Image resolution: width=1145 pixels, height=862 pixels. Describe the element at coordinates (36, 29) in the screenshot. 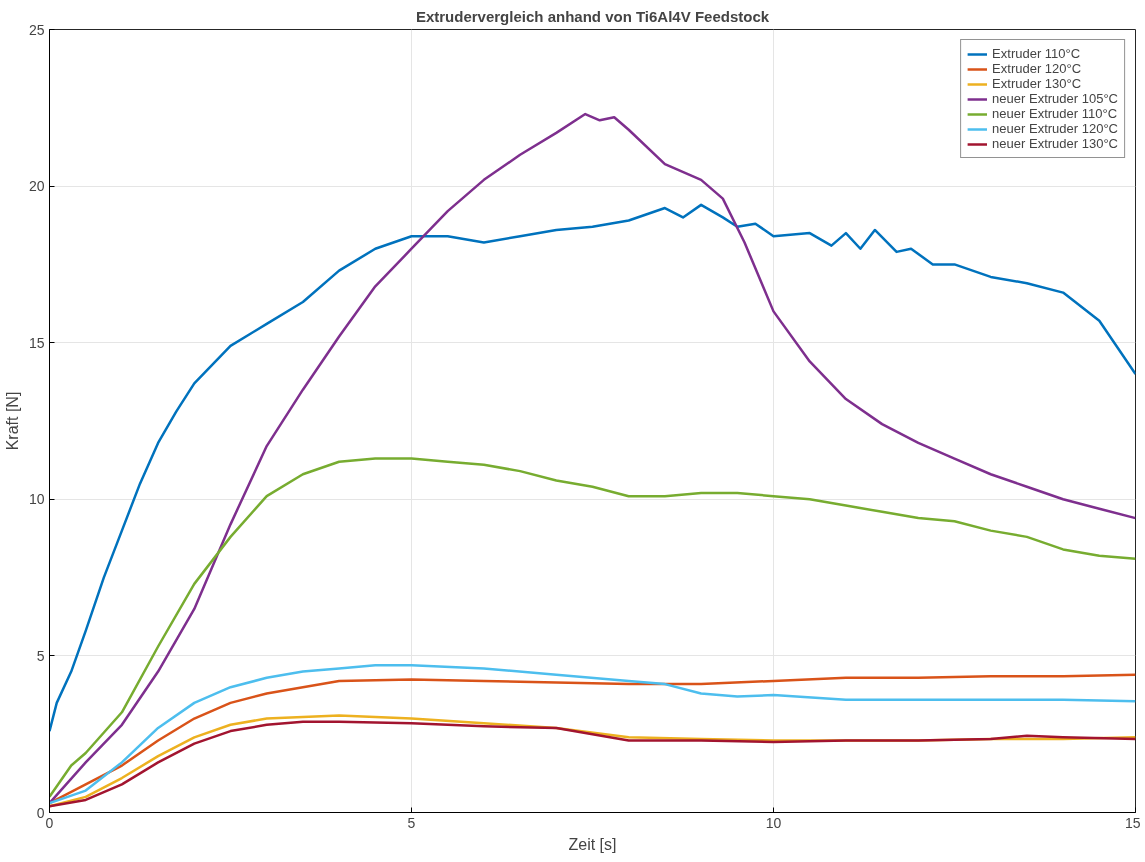

I see `y-tick-label: 25` at that location.